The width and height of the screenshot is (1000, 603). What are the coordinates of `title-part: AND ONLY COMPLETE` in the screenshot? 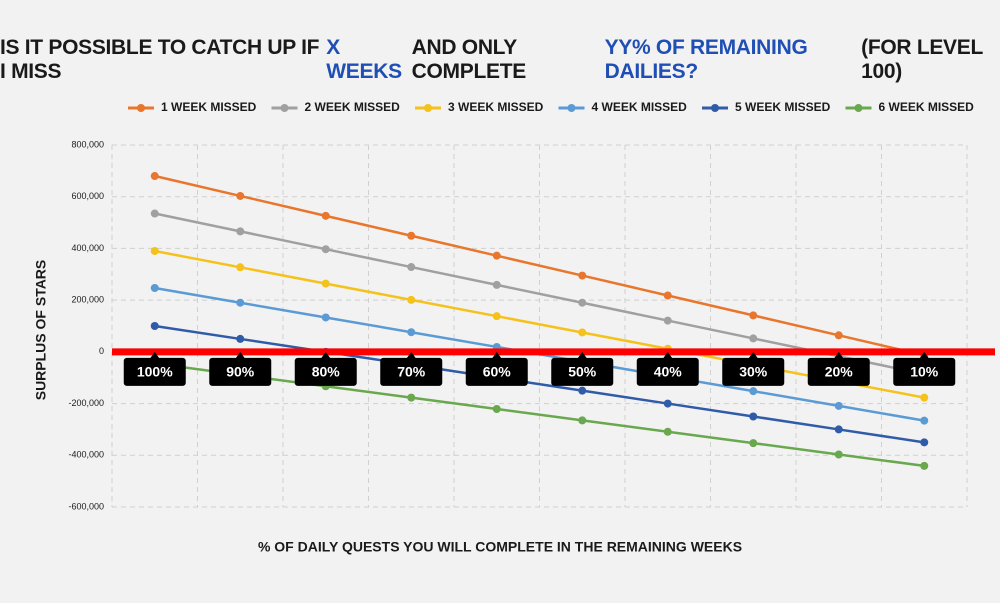 It's located at (469, 59).